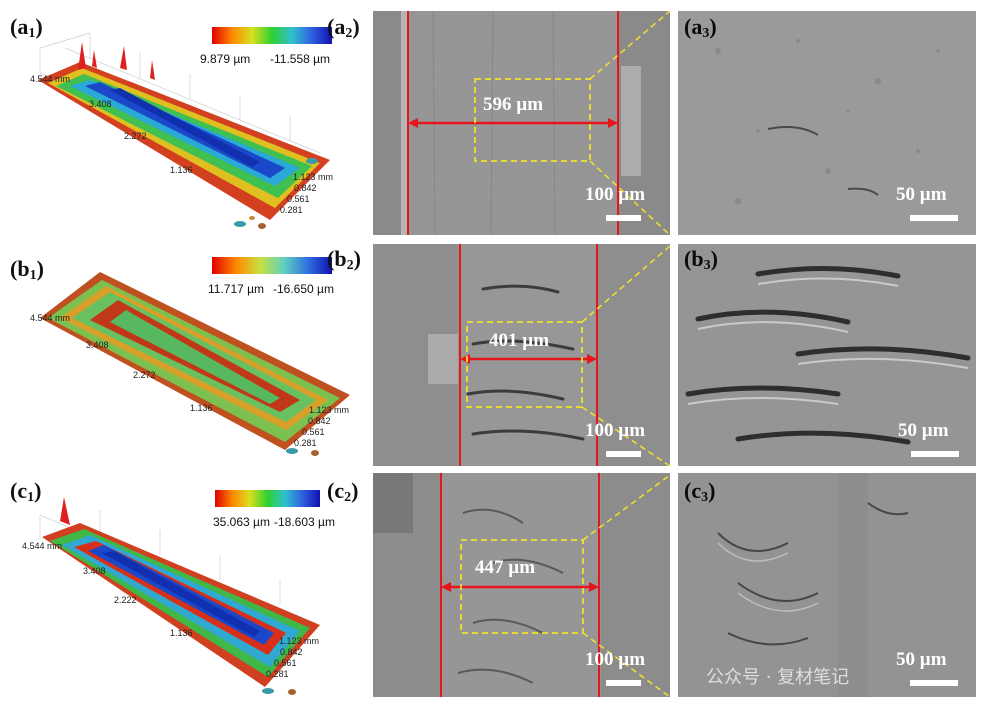 This screenshot has height=713, width=992. What do you see at coordinates (521, 585) in the screenshot?
I see `sem-image-c2: 447 µm 100 µm` at bounding box center [521, 585].